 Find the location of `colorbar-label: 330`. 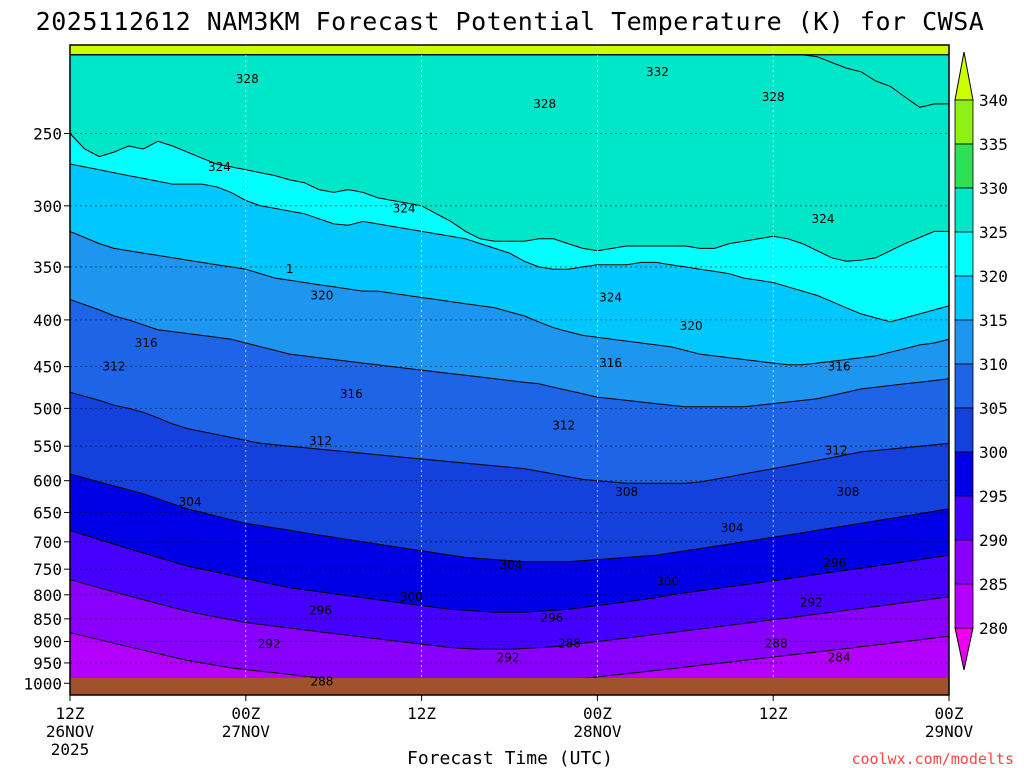

colorbar-label: 330 is located at coordinates (993, 188).